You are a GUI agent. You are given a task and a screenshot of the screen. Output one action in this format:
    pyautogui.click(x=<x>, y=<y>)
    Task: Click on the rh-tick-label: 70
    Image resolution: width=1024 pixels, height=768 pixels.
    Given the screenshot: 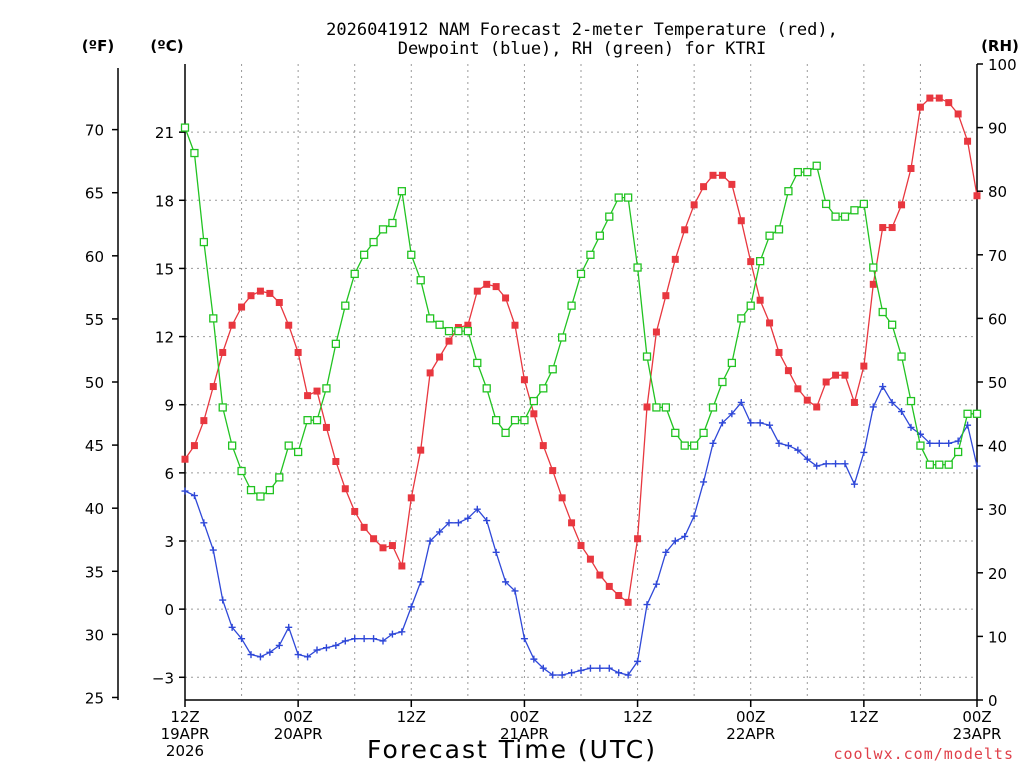 What is the action you would take?
    pyautogui.click(x=997, y=256)
    